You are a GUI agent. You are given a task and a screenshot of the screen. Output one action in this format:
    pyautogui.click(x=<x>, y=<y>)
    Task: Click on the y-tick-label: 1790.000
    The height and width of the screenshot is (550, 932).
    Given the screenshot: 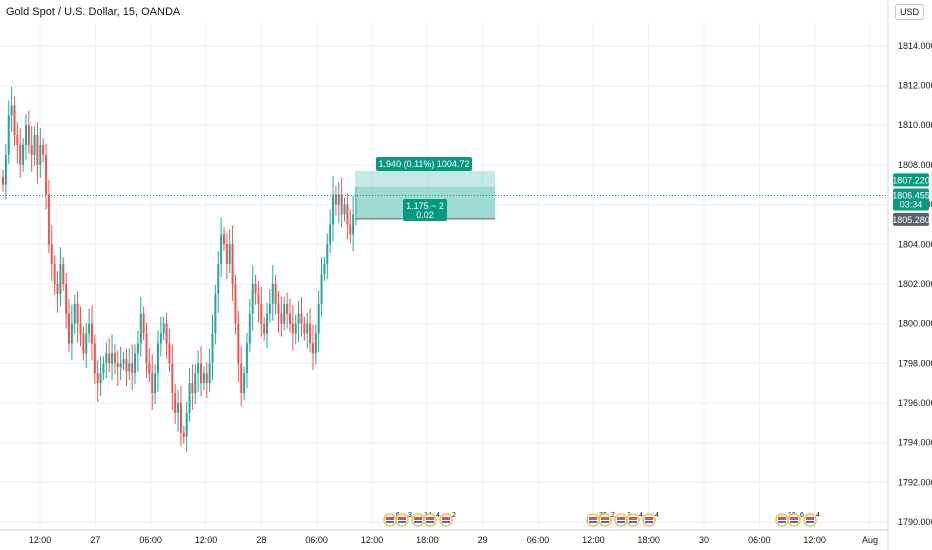 What is the action you would take?
    pyautogui.click(x=915, y=522)
    